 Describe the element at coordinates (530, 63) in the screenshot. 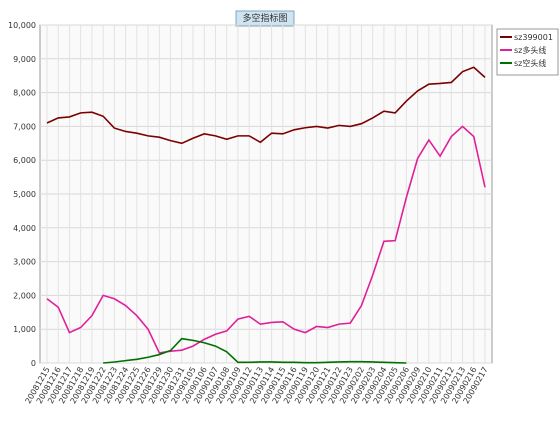

I see `legend-label: sz空头线` at that location.